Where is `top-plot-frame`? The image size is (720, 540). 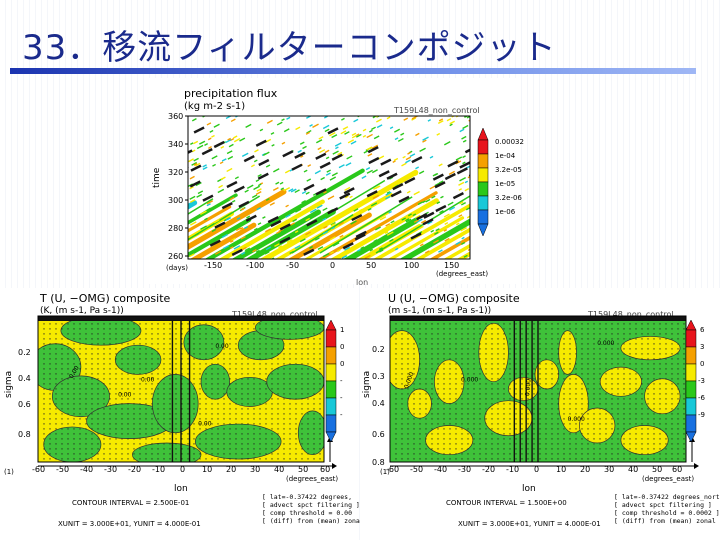
top-plot-frame is located at coordinates (329, 187).